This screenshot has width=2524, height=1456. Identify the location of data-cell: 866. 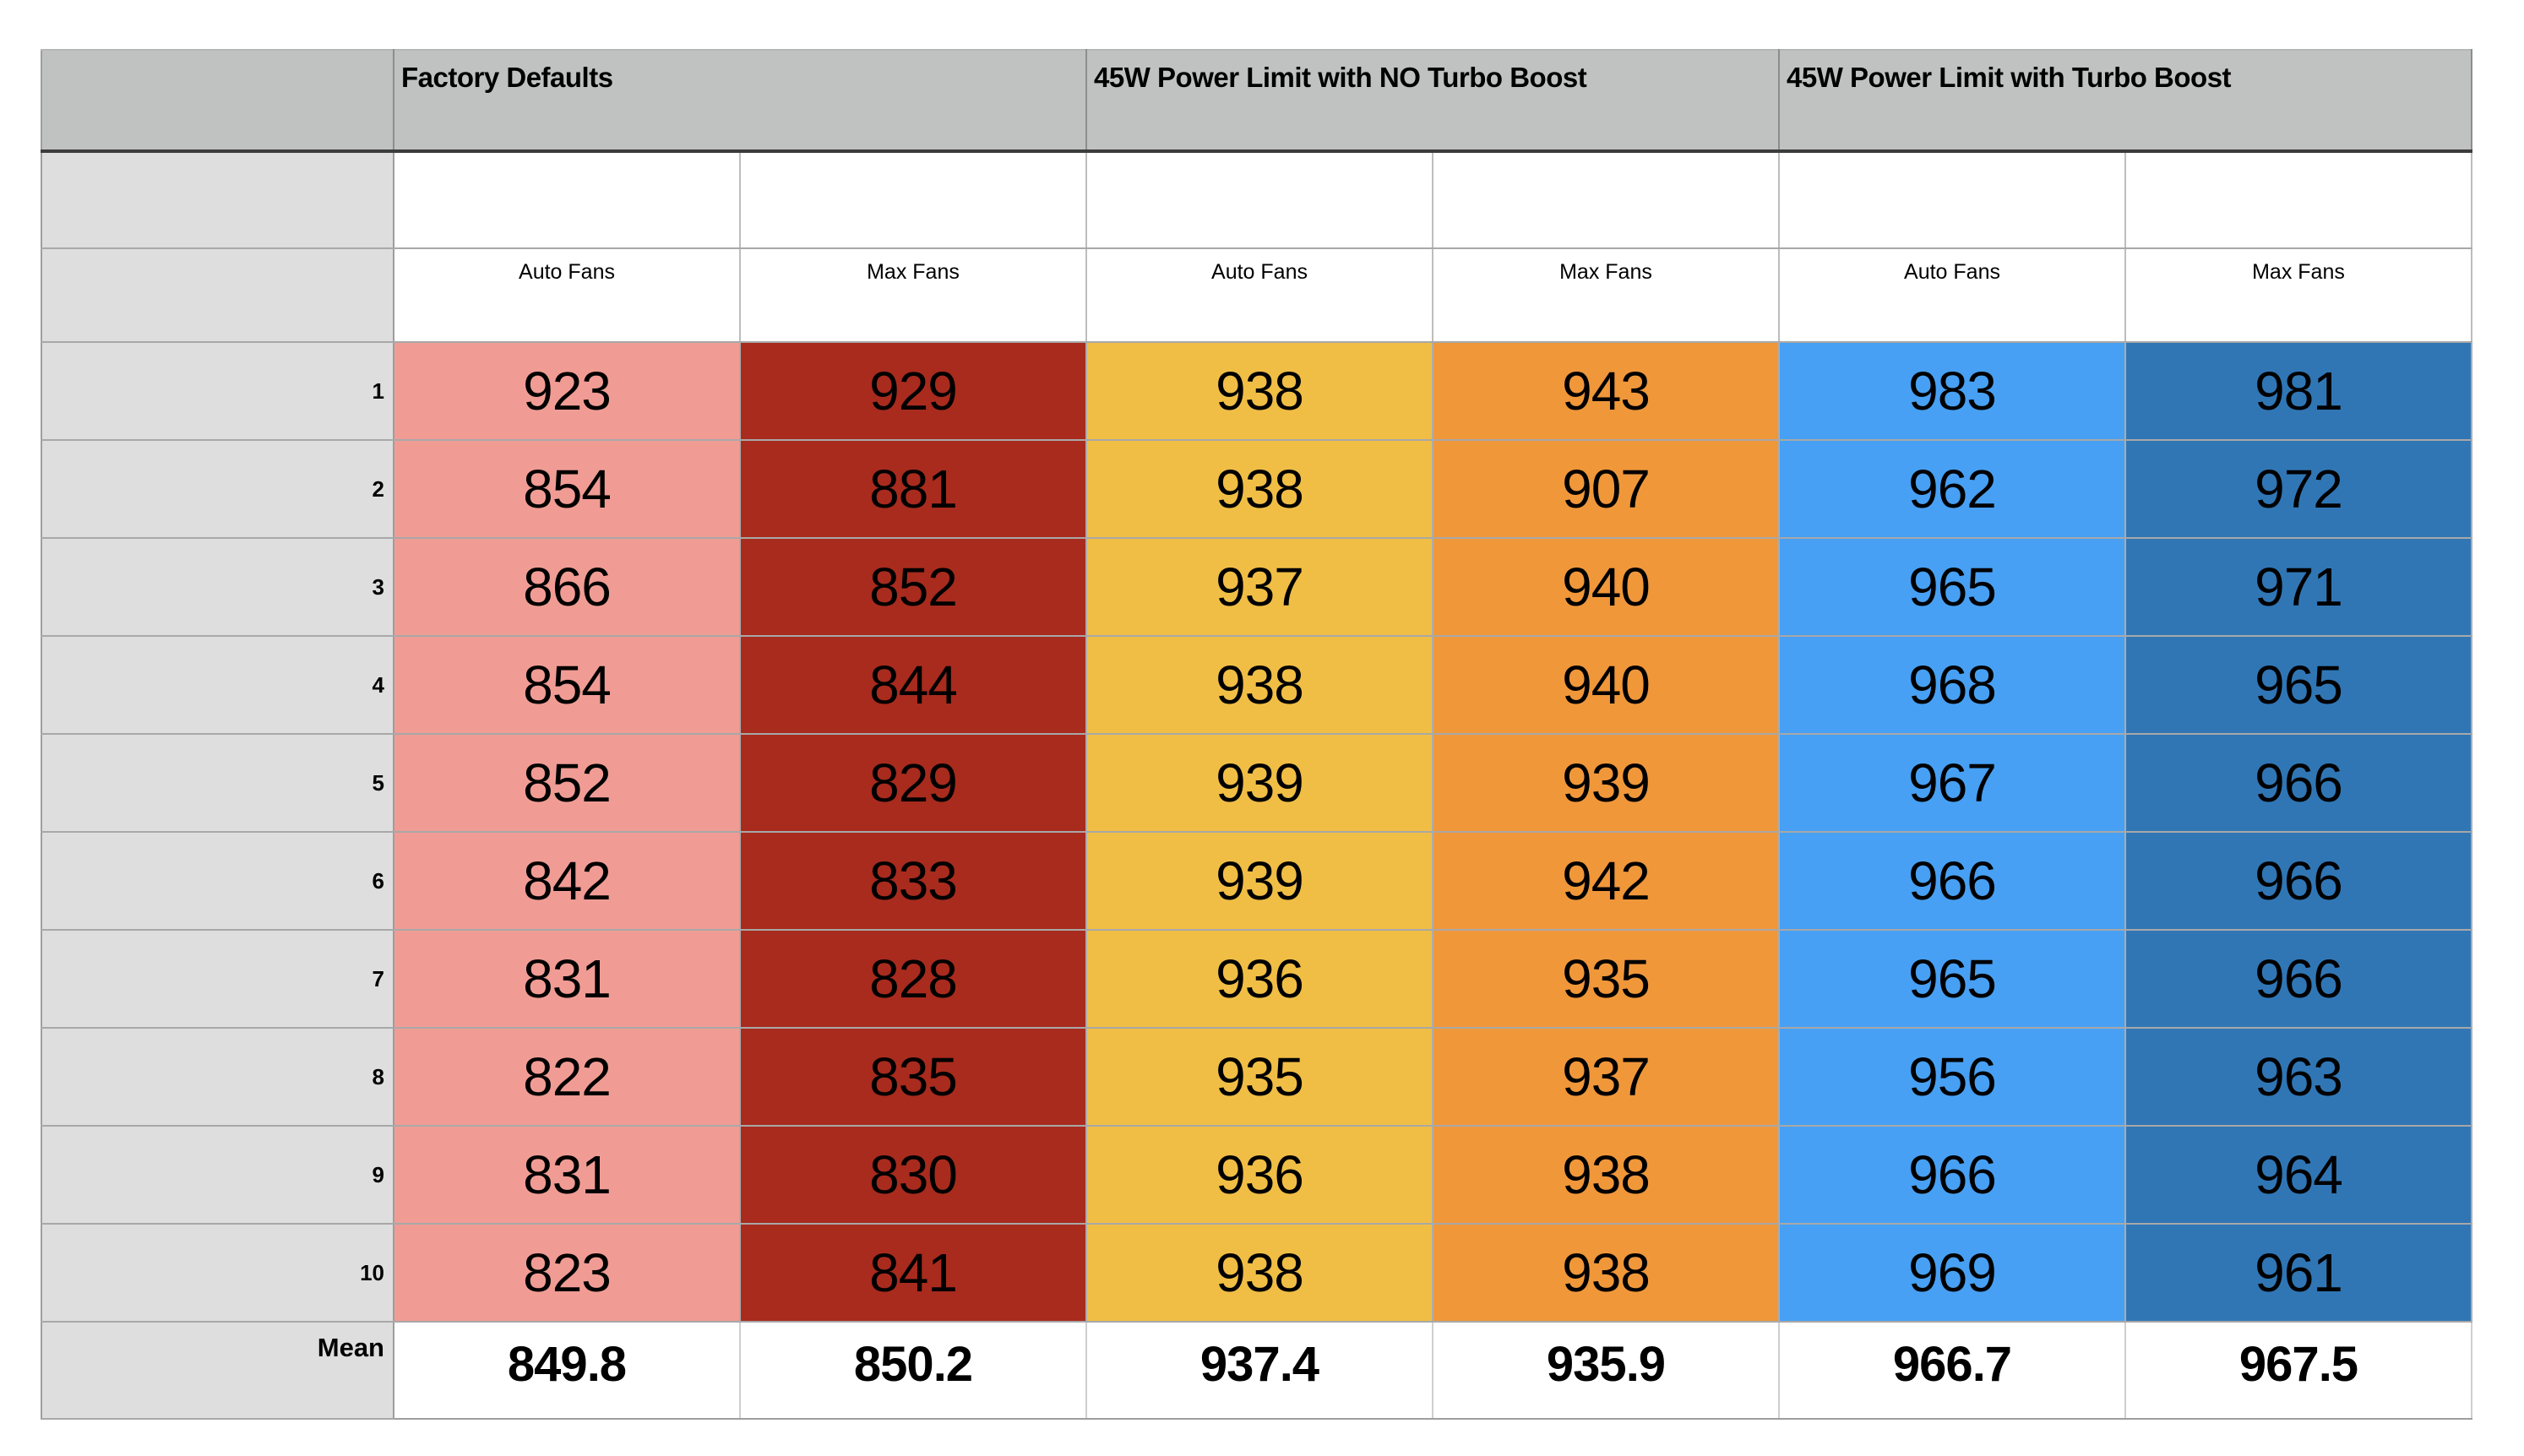
(567, 587).